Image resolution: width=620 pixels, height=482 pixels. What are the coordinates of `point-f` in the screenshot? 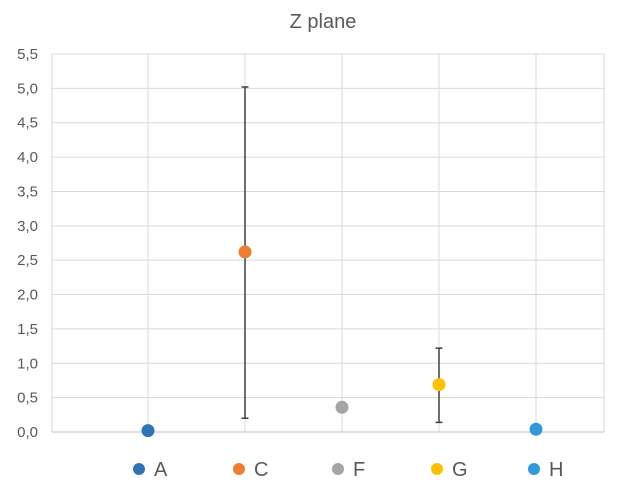 It's located at (342, 407).